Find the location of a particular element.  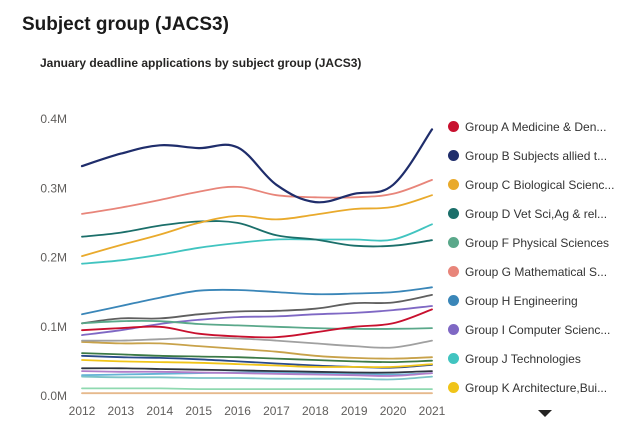

legend-label: Group F Physical Sciences is located at coordinates (537, 242).